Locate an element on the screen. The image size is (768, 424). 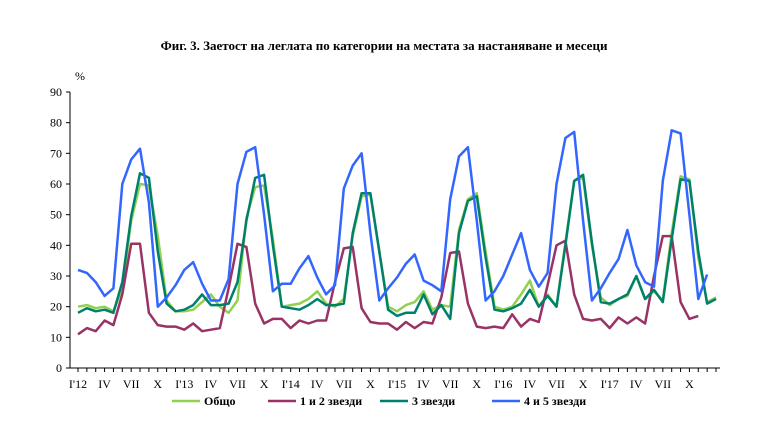
y-tick-label: 90 is located at coordinates (56, 92).